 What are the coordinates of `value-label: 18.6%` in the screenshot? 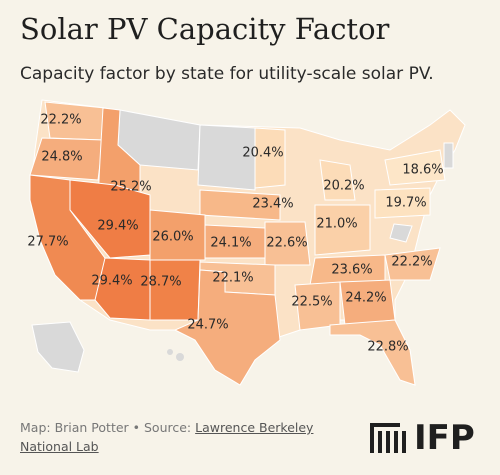 It's located at (422, 170).